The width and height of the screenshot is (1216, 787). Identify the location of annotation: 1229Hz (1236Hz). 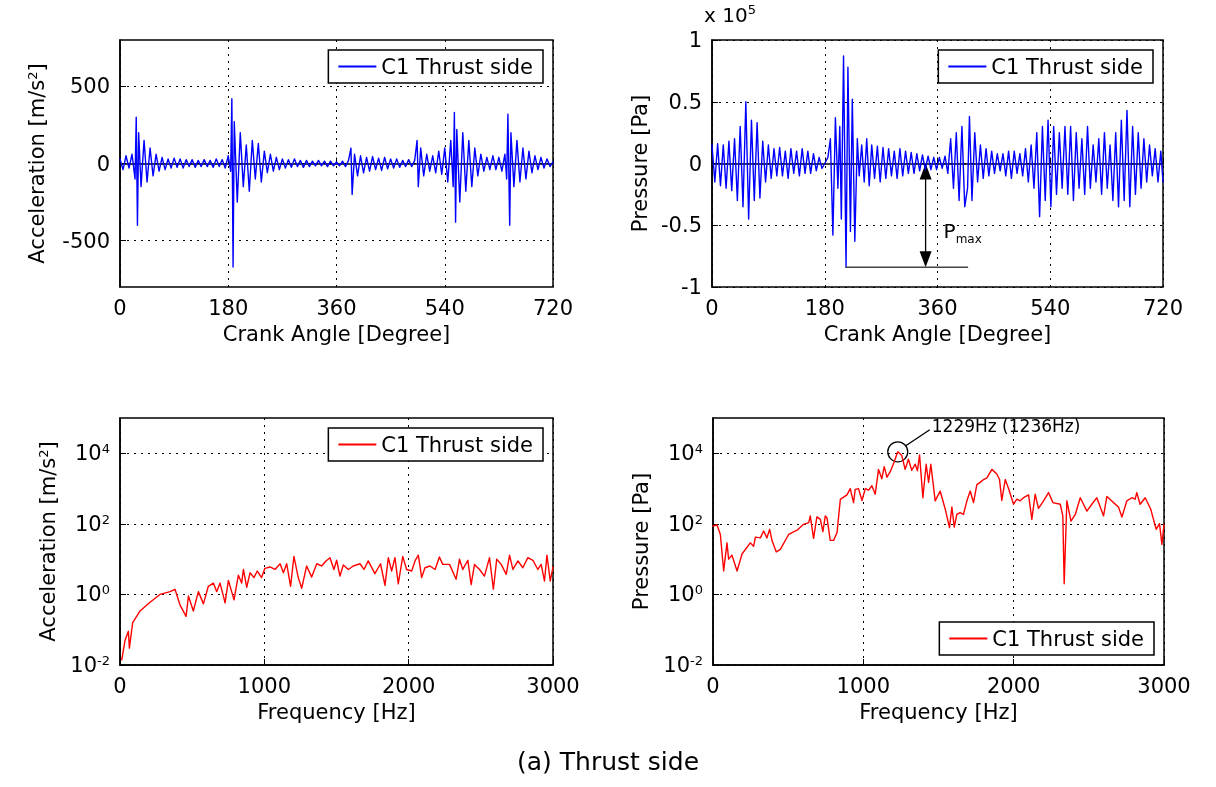
(1006, 425).